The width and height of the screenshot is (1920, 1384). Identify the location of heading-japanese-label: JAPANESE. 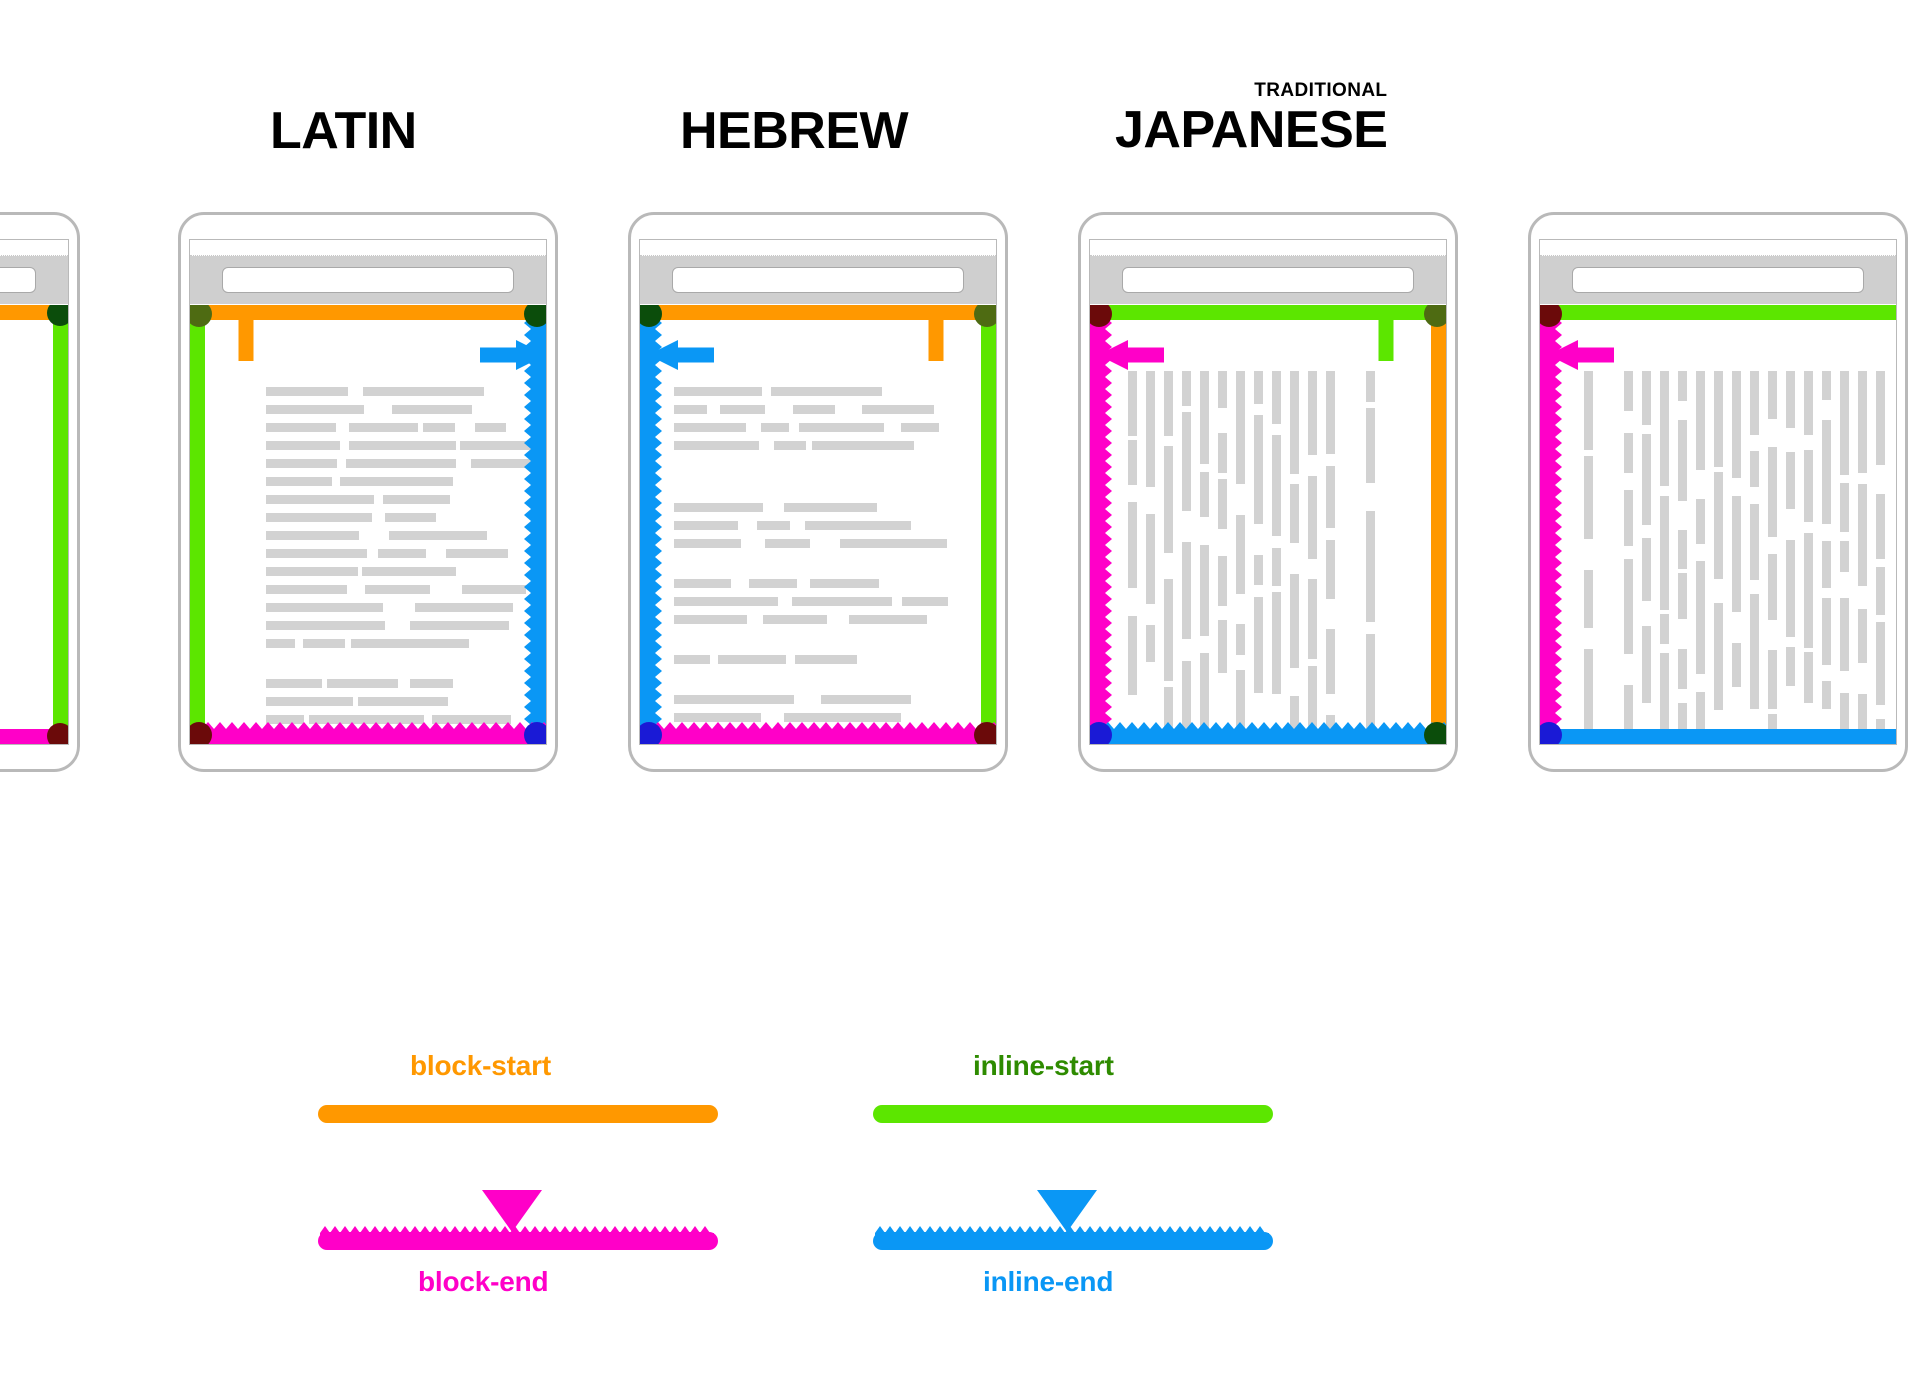
(1251, 130).